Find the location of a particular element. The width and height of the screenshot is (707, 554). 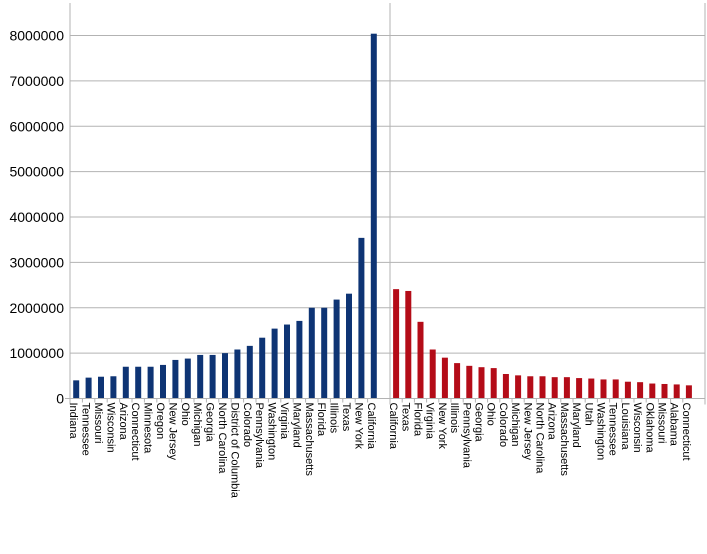

y-tick-label: 7000000 is located at coordinates (36, 81).